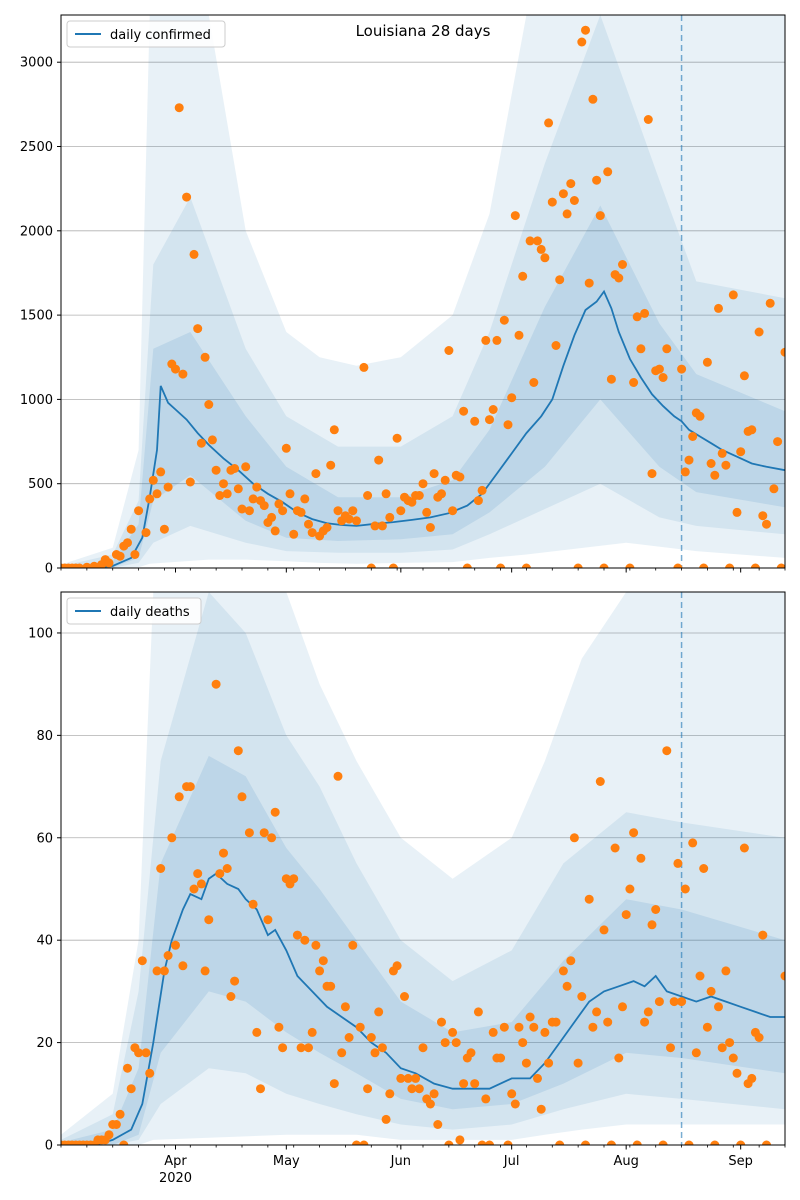 The image size is (800, 1200). I want to click on x-tick-sublabel: 2020, so click(175, 1178).